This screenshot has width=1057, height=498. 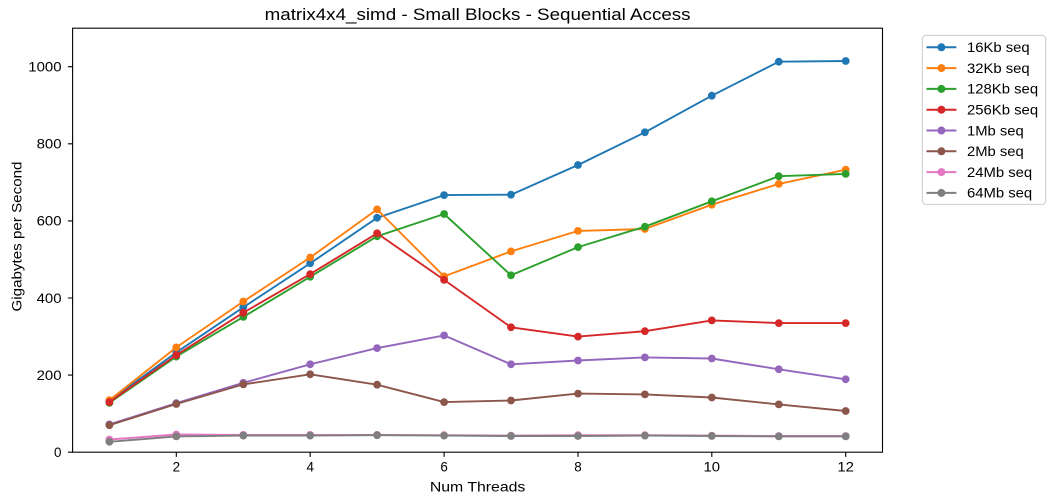 I want to click on svg-text: 16Kb seq, so click(x=998, y=47).